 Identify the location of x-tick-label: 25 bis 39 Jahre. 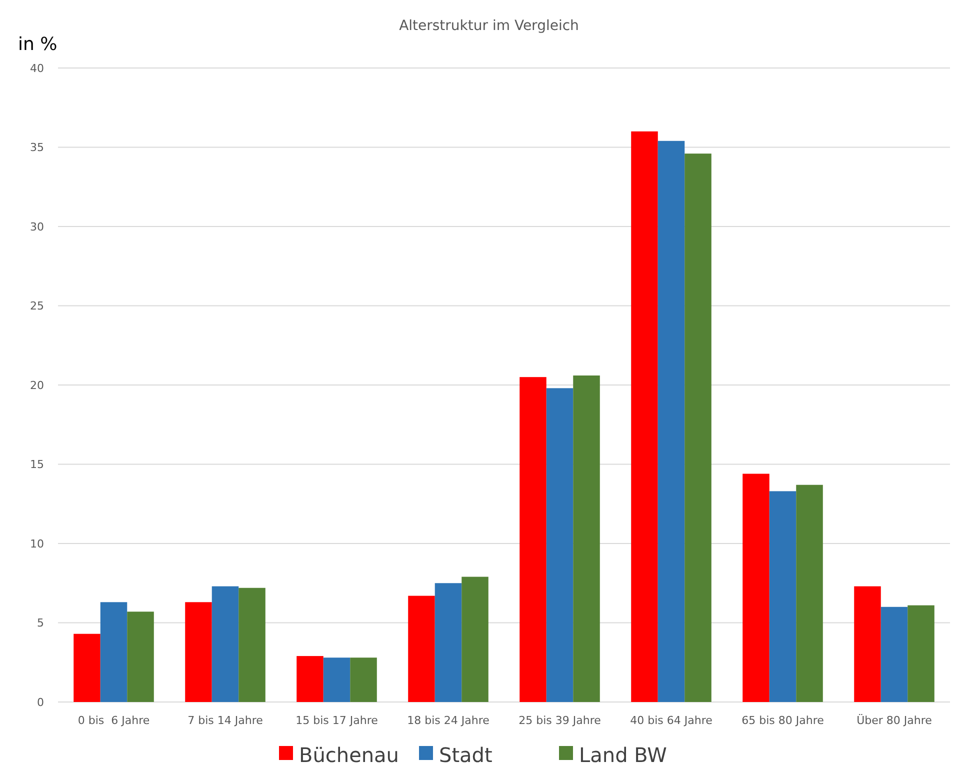
(560, 720).